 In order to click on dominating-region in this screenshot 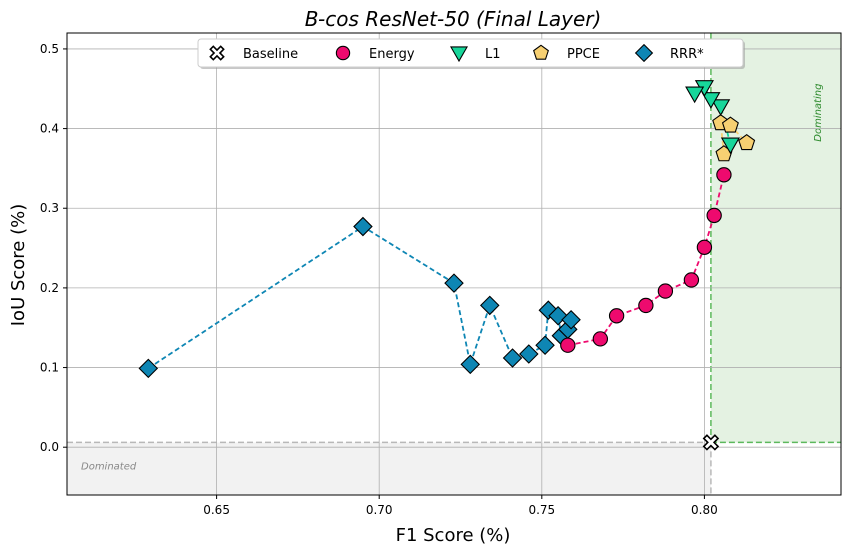, I will do `click(775, 238)`.